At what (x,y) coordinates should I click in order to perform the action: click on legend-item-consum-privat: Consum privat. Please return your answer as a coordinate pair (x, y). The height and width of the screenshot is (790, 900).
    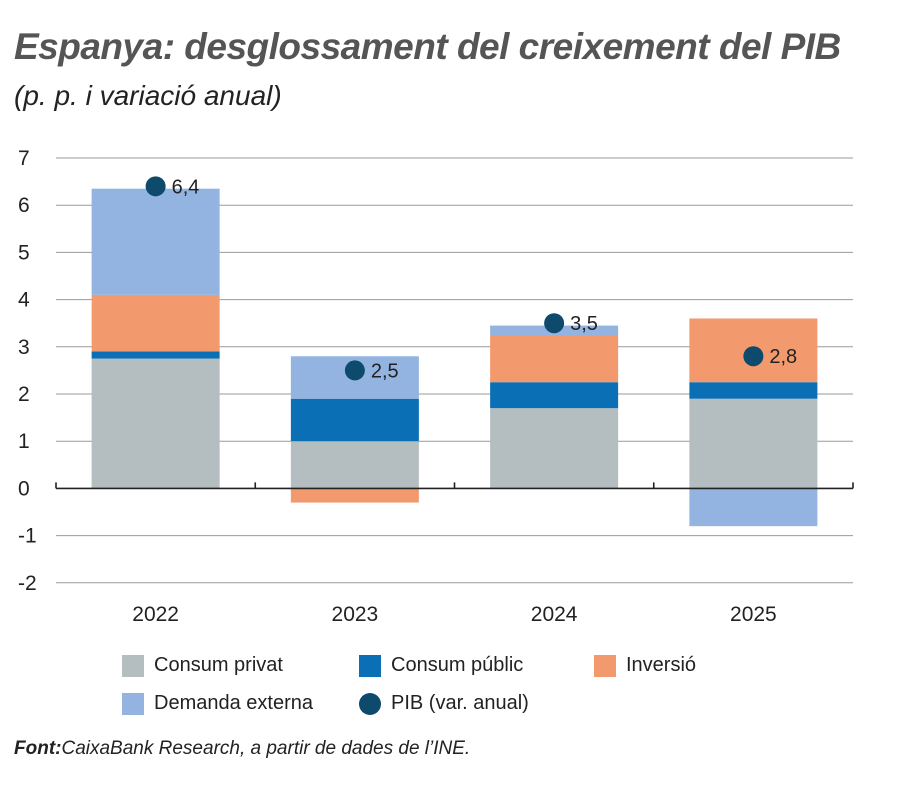
    Looking at the image, I should click on (202, 665).